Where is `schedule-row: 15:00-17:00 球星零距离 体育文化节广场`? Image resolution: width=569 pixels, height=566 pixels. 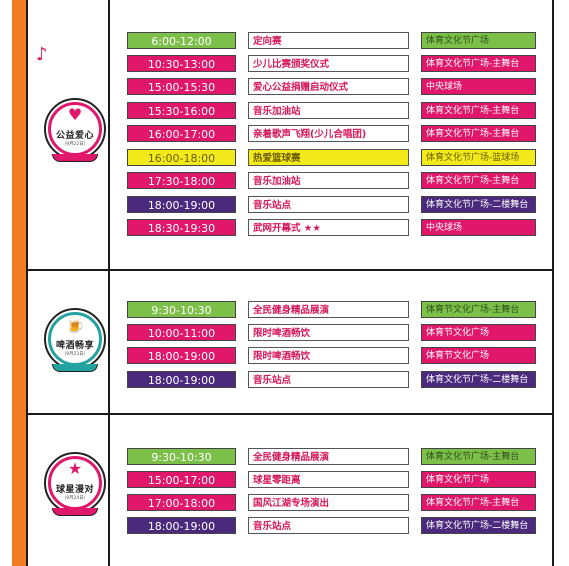 schedule-row: 15:00-17:00 球星零距离 体育文化节广场 is located at coordinates (284, 479).